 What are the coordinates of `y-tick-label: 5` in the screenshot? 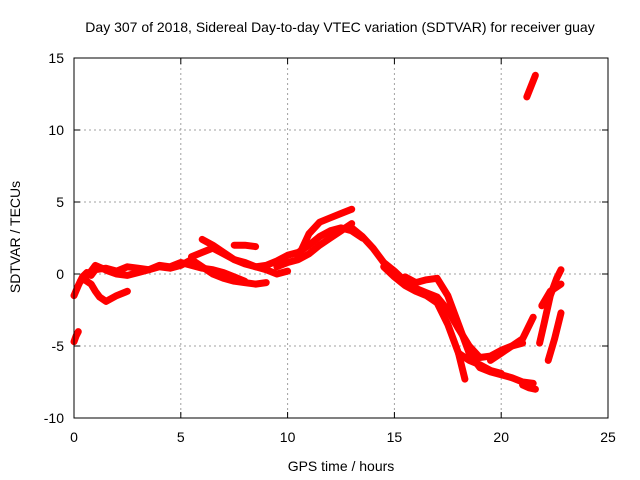 It's located at (60, 202).